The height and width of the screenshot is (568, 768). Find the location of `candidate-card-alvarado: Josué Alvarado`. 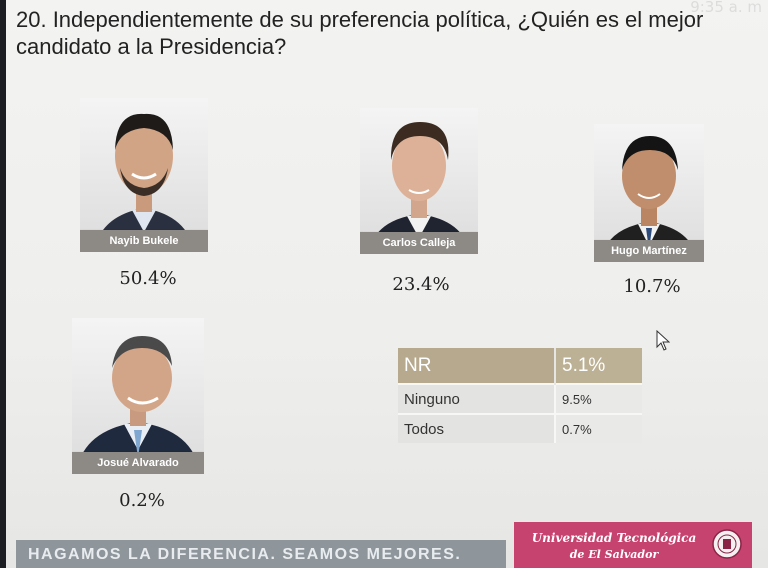

candidate-card-alvarado: Josué Alvarado is located at coordinates (138, 396).